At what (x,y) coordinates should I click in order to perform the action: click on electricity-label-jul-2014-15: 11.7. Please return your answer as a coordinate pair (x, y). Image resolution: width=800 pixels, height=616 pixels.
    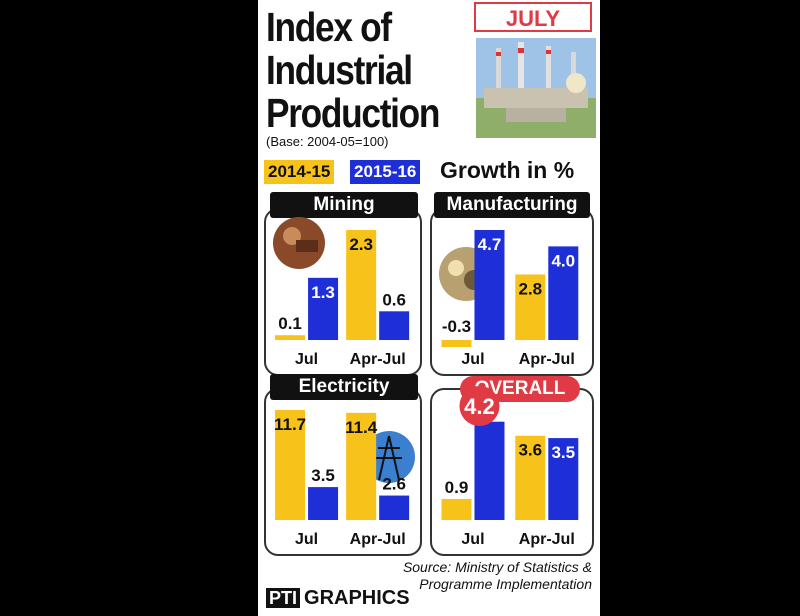
    Looking at the image, I should click on (290, 424).